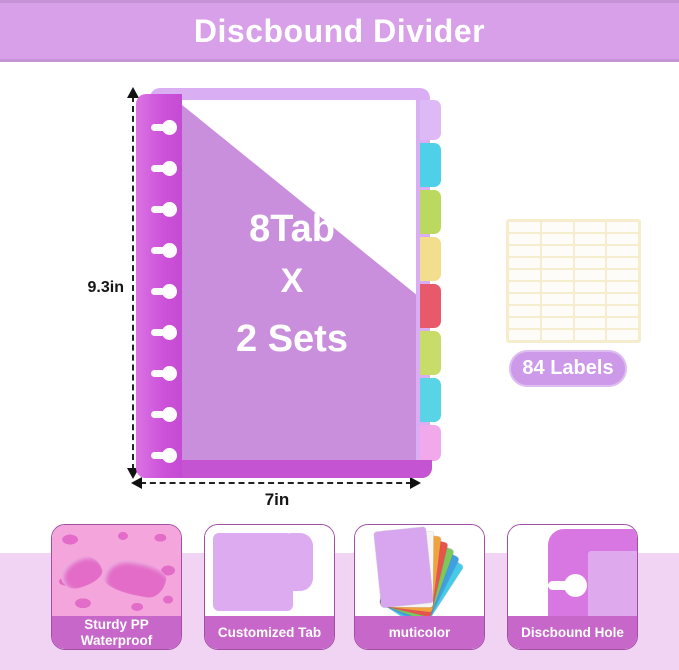  What do you see at coordinates (116, 625) in the screenshot?
I see `feature-label-line: Sturdy PP` at bounding box center [116, 625].